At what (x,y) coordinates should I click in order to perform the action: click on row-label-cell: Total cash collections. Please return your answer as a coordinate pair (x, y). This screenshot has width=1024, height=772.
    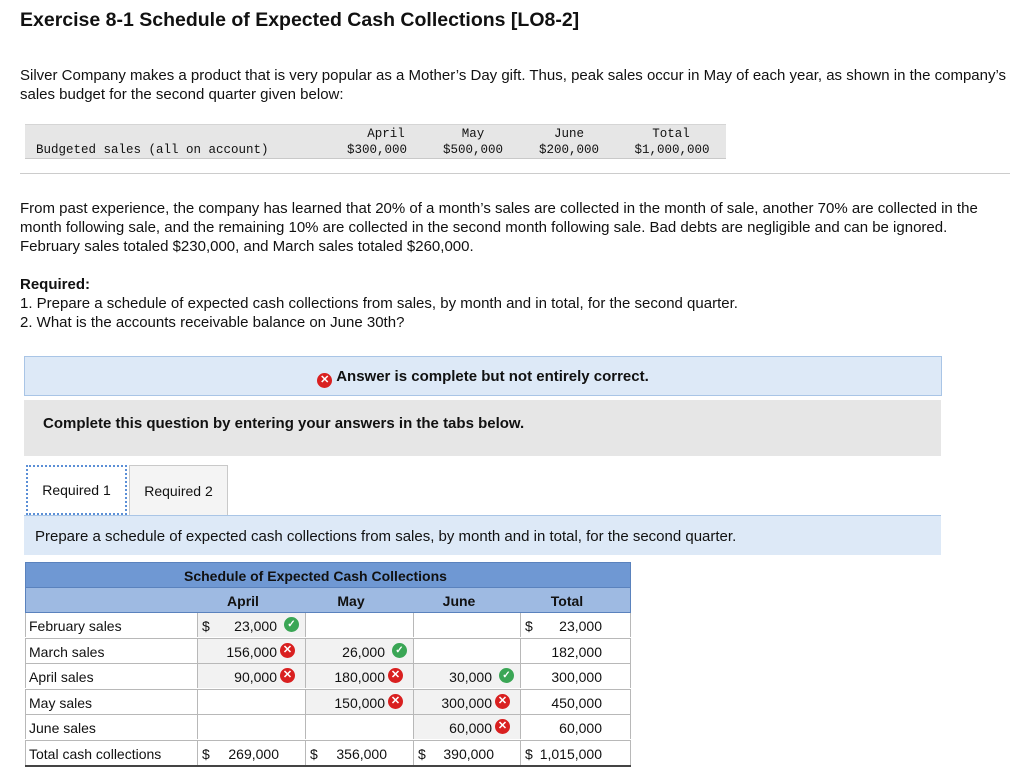
    Looking at the image, I should click on (111, 752).